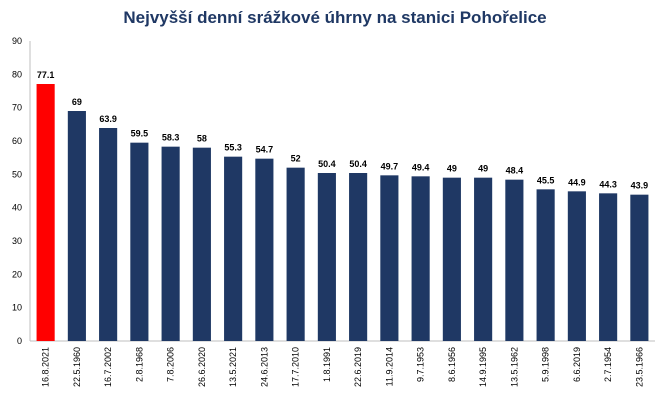 The width and height of the screenshot is (670, 403). Describe the element at coordinates (640, 186) in the screenshot. I see `data-label: 43.9` at that location.